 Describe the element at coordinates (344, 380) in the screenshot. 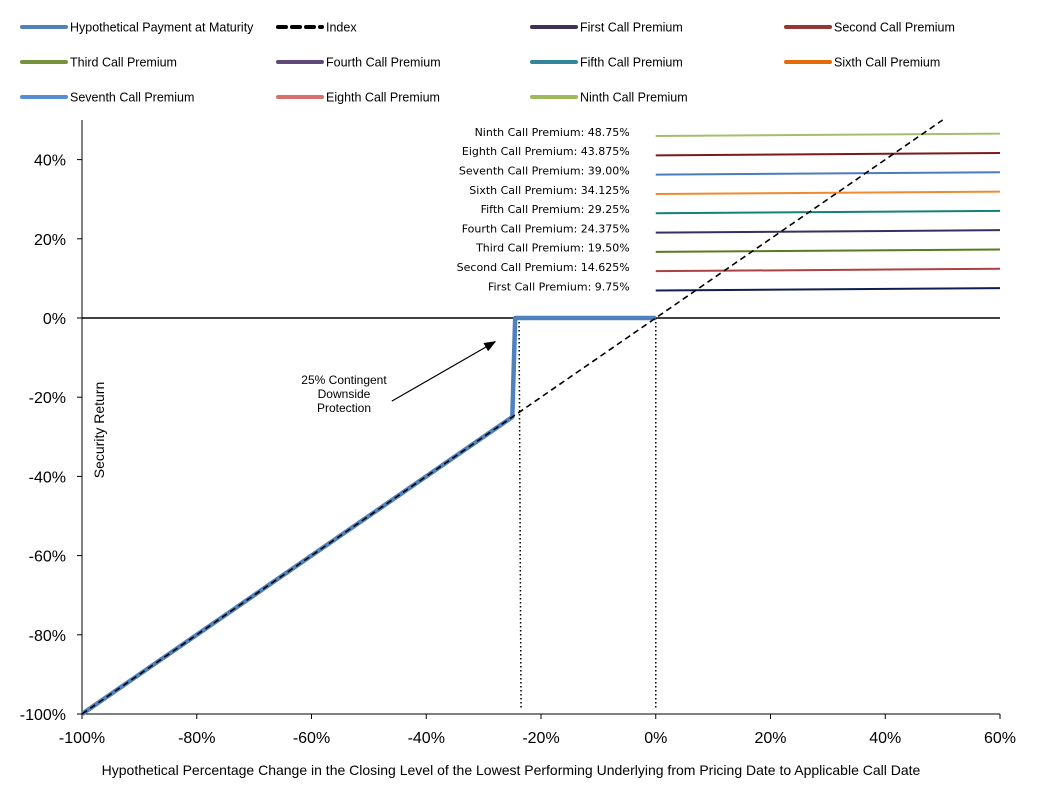

I see `annotation-text: 25% Contingent` at that location.